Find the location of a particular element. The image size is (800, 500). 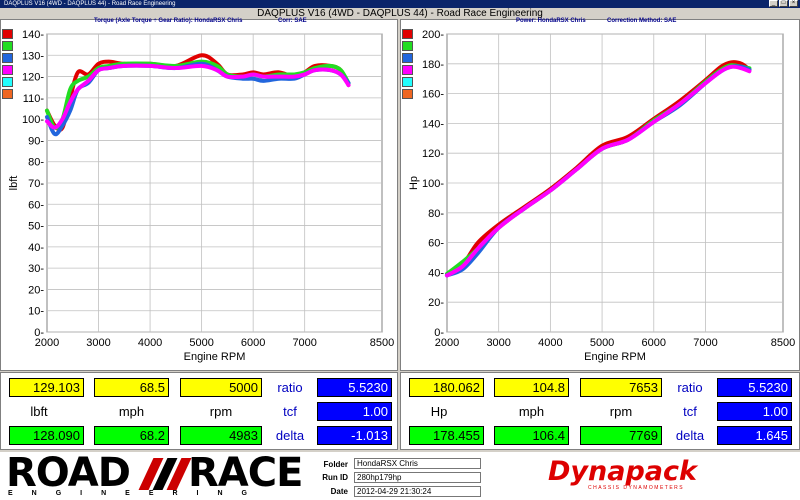

lbft-label: lbft is located at coordinates (39, 411).